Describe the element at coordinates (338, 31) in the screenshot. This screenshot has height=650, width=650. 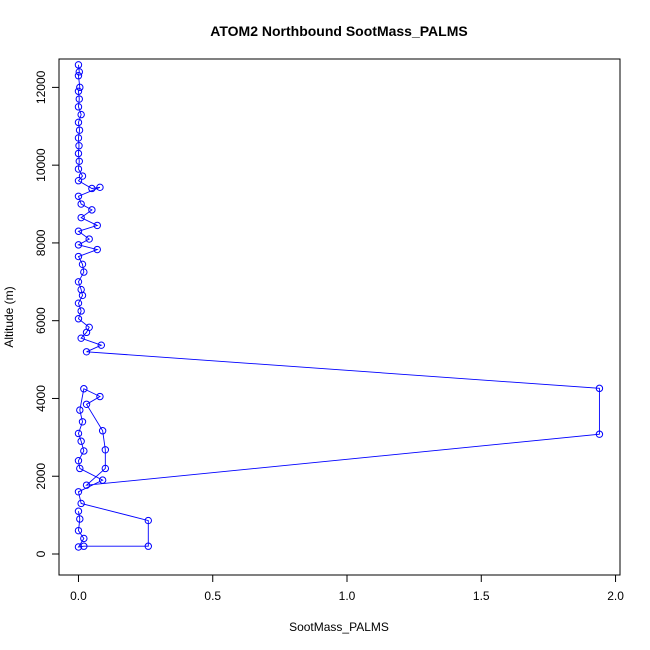
I see `chart-title: ATOM2 Northbound SootMass_PALMS` at that location.